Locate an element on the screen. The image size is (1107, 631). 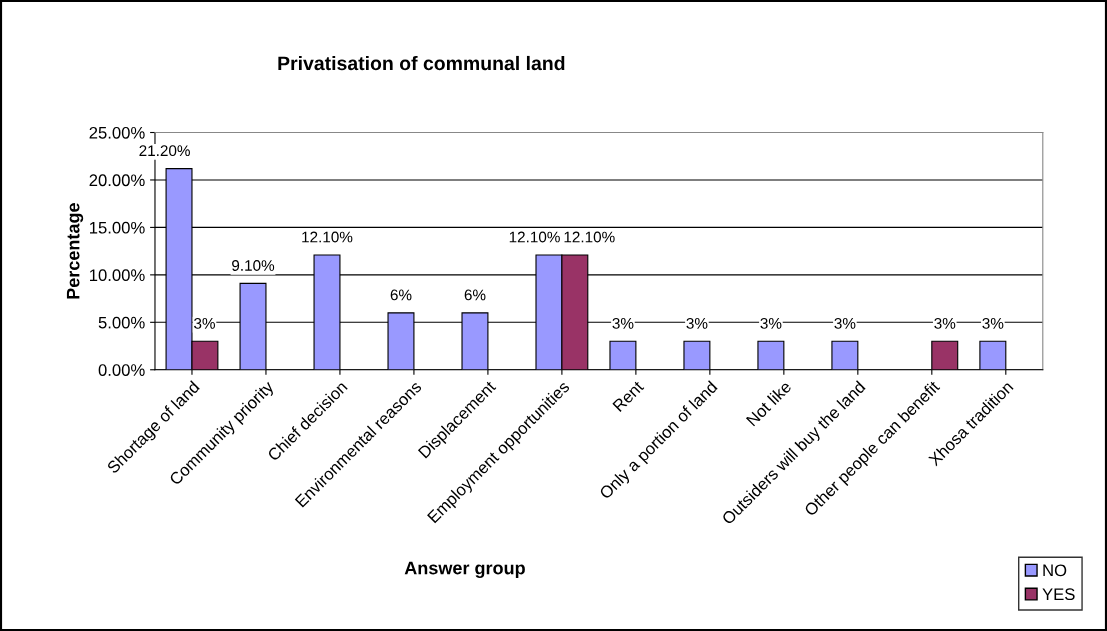
x-tick-label: Not like is located at coordinates (768, 403).